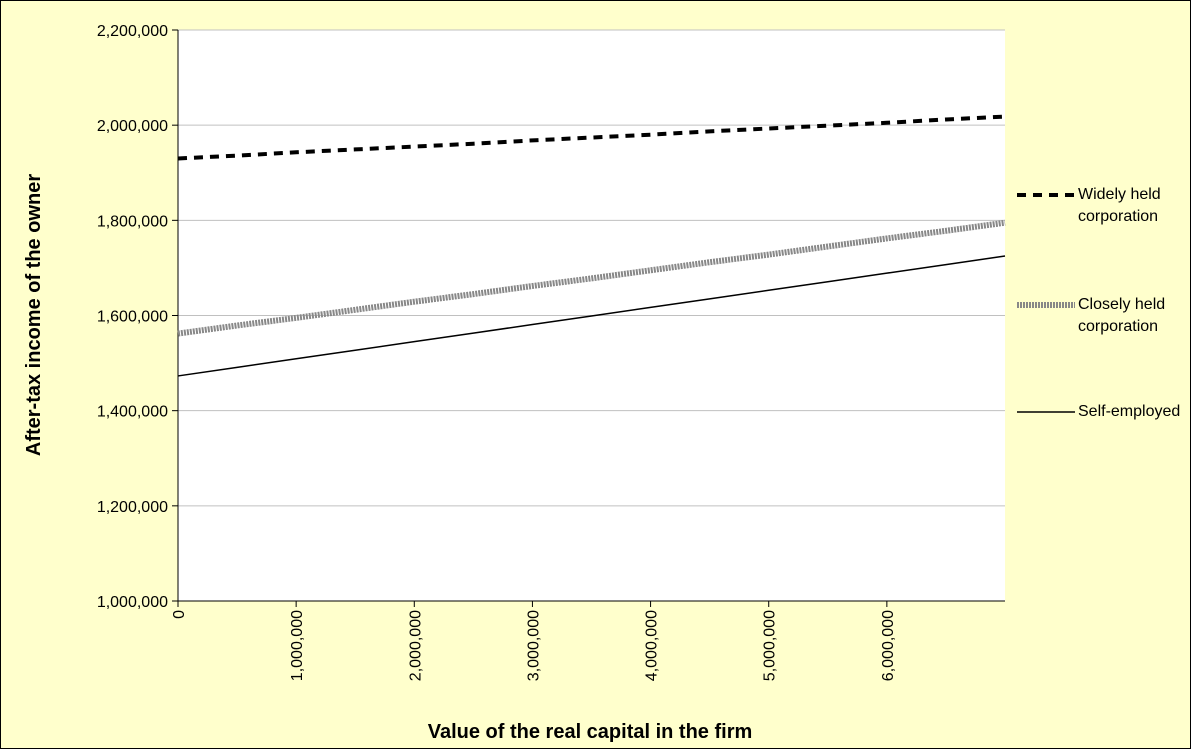 The image size is (1191, 749). I want to click on x-tick-label: 5,000,000, so click(770, 645).